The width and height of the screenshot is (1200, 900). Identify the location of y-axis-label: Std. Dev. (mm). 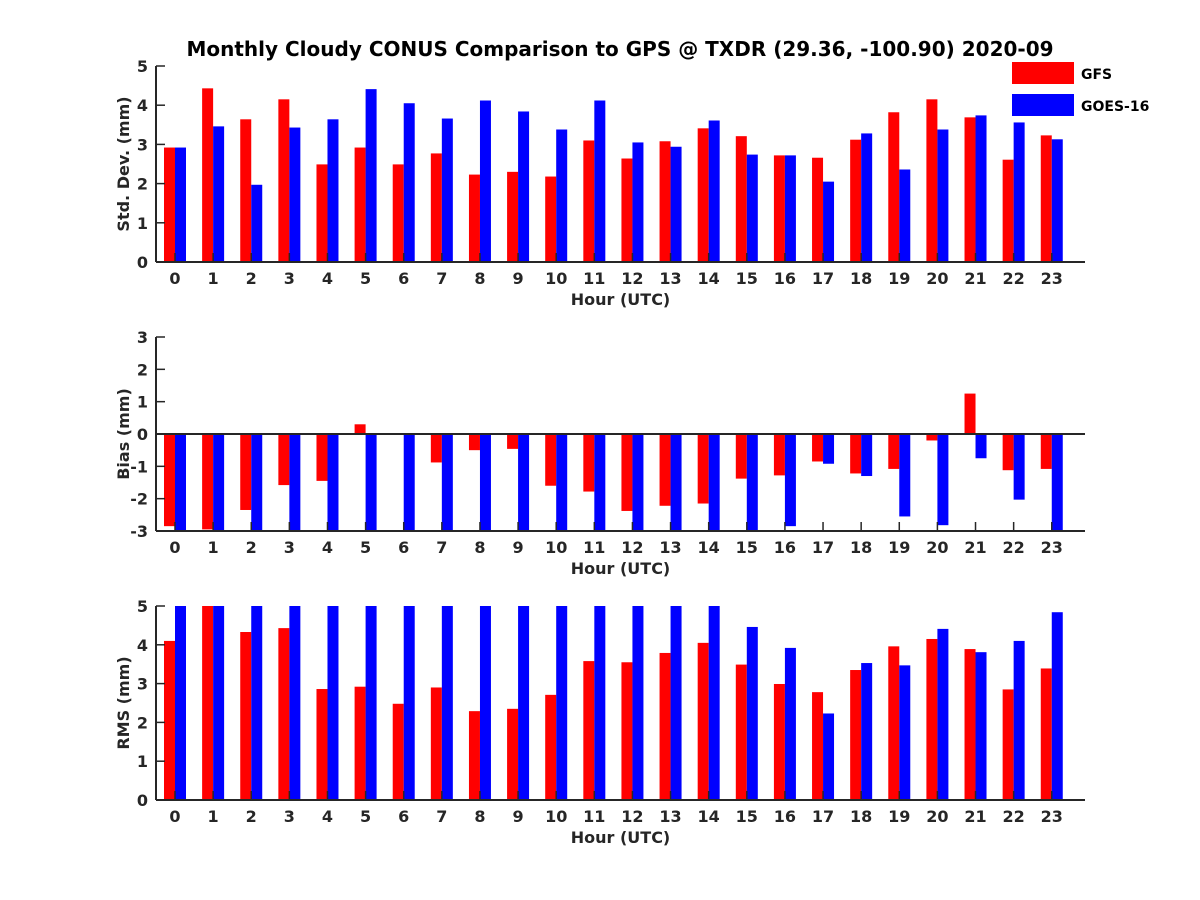
(123, 163).